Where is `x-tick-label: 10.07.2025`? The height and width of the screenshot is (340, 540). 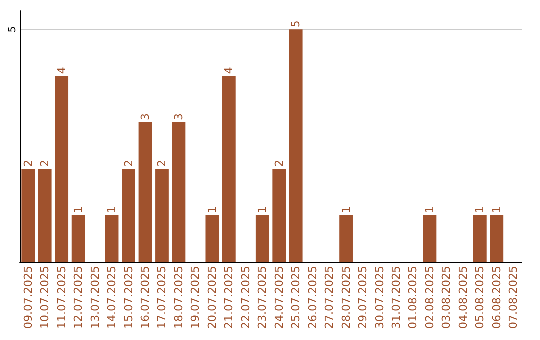
x-tick-label: 10.07.2025 is located at coordinates (45, 297).